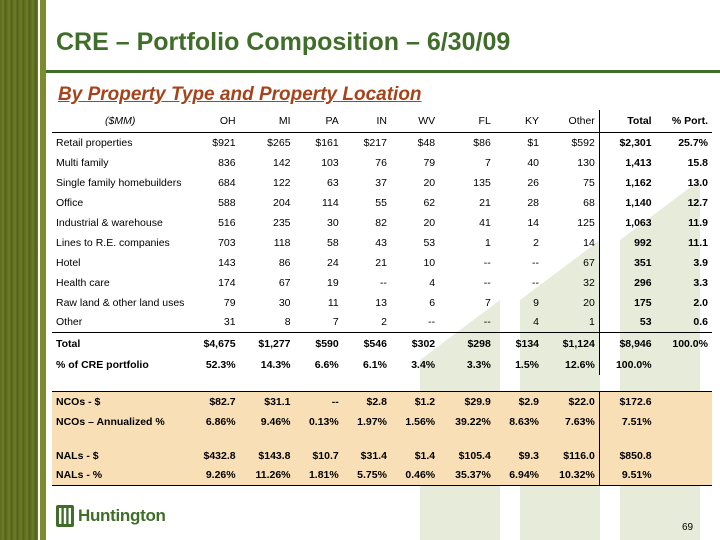 This screenshot has height=540, width=720. What do you see at coordinates (82, 162) in the screenshot?
I see `row-label: Multi family` at bounding box center [82, 162].